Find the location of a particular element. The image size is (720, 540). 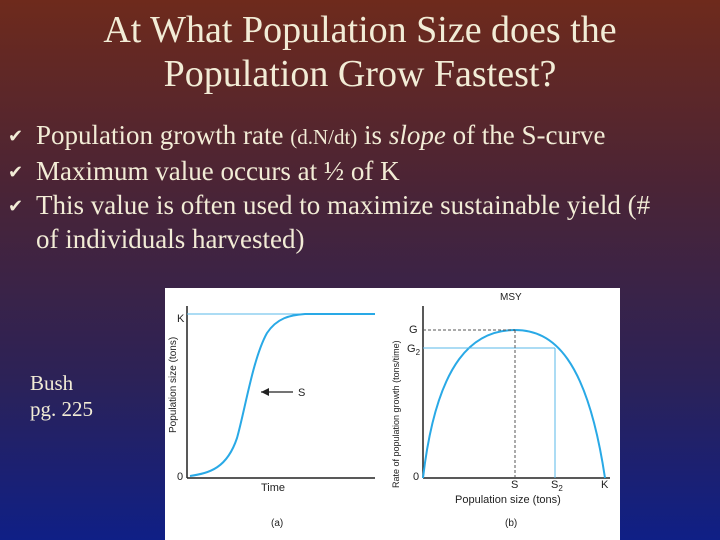

bullet-1-pre: Population growth rate is located at coordinates (163, 135).